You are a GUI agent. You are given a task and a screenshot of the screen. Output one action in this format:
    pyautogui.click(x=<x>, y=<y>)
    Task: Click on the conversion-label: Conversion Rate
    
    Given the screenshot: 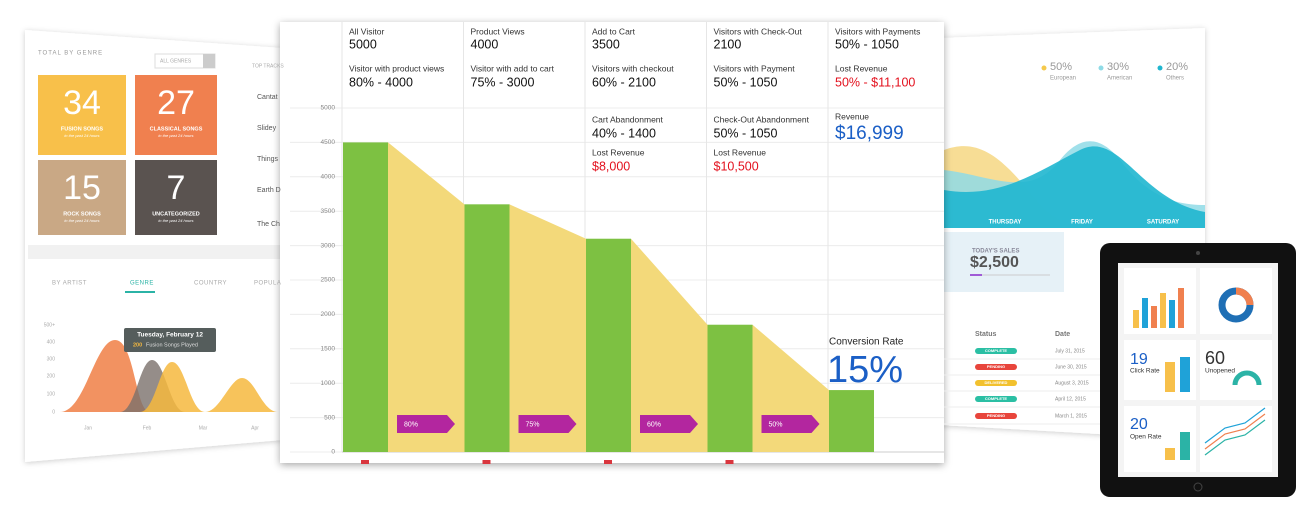 What is the action you would take?
    pyautogui.click(x=866, y=342)
    